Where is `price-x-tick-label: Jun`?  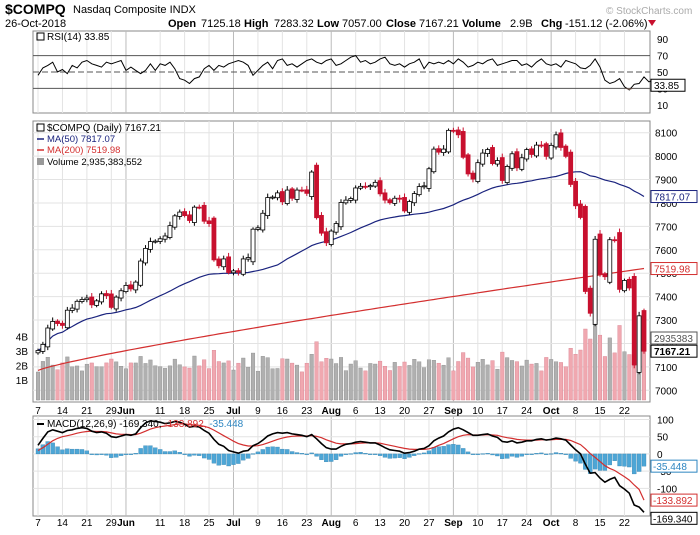
price-x-tick-label: Jun is located at coordinates (126, 411).